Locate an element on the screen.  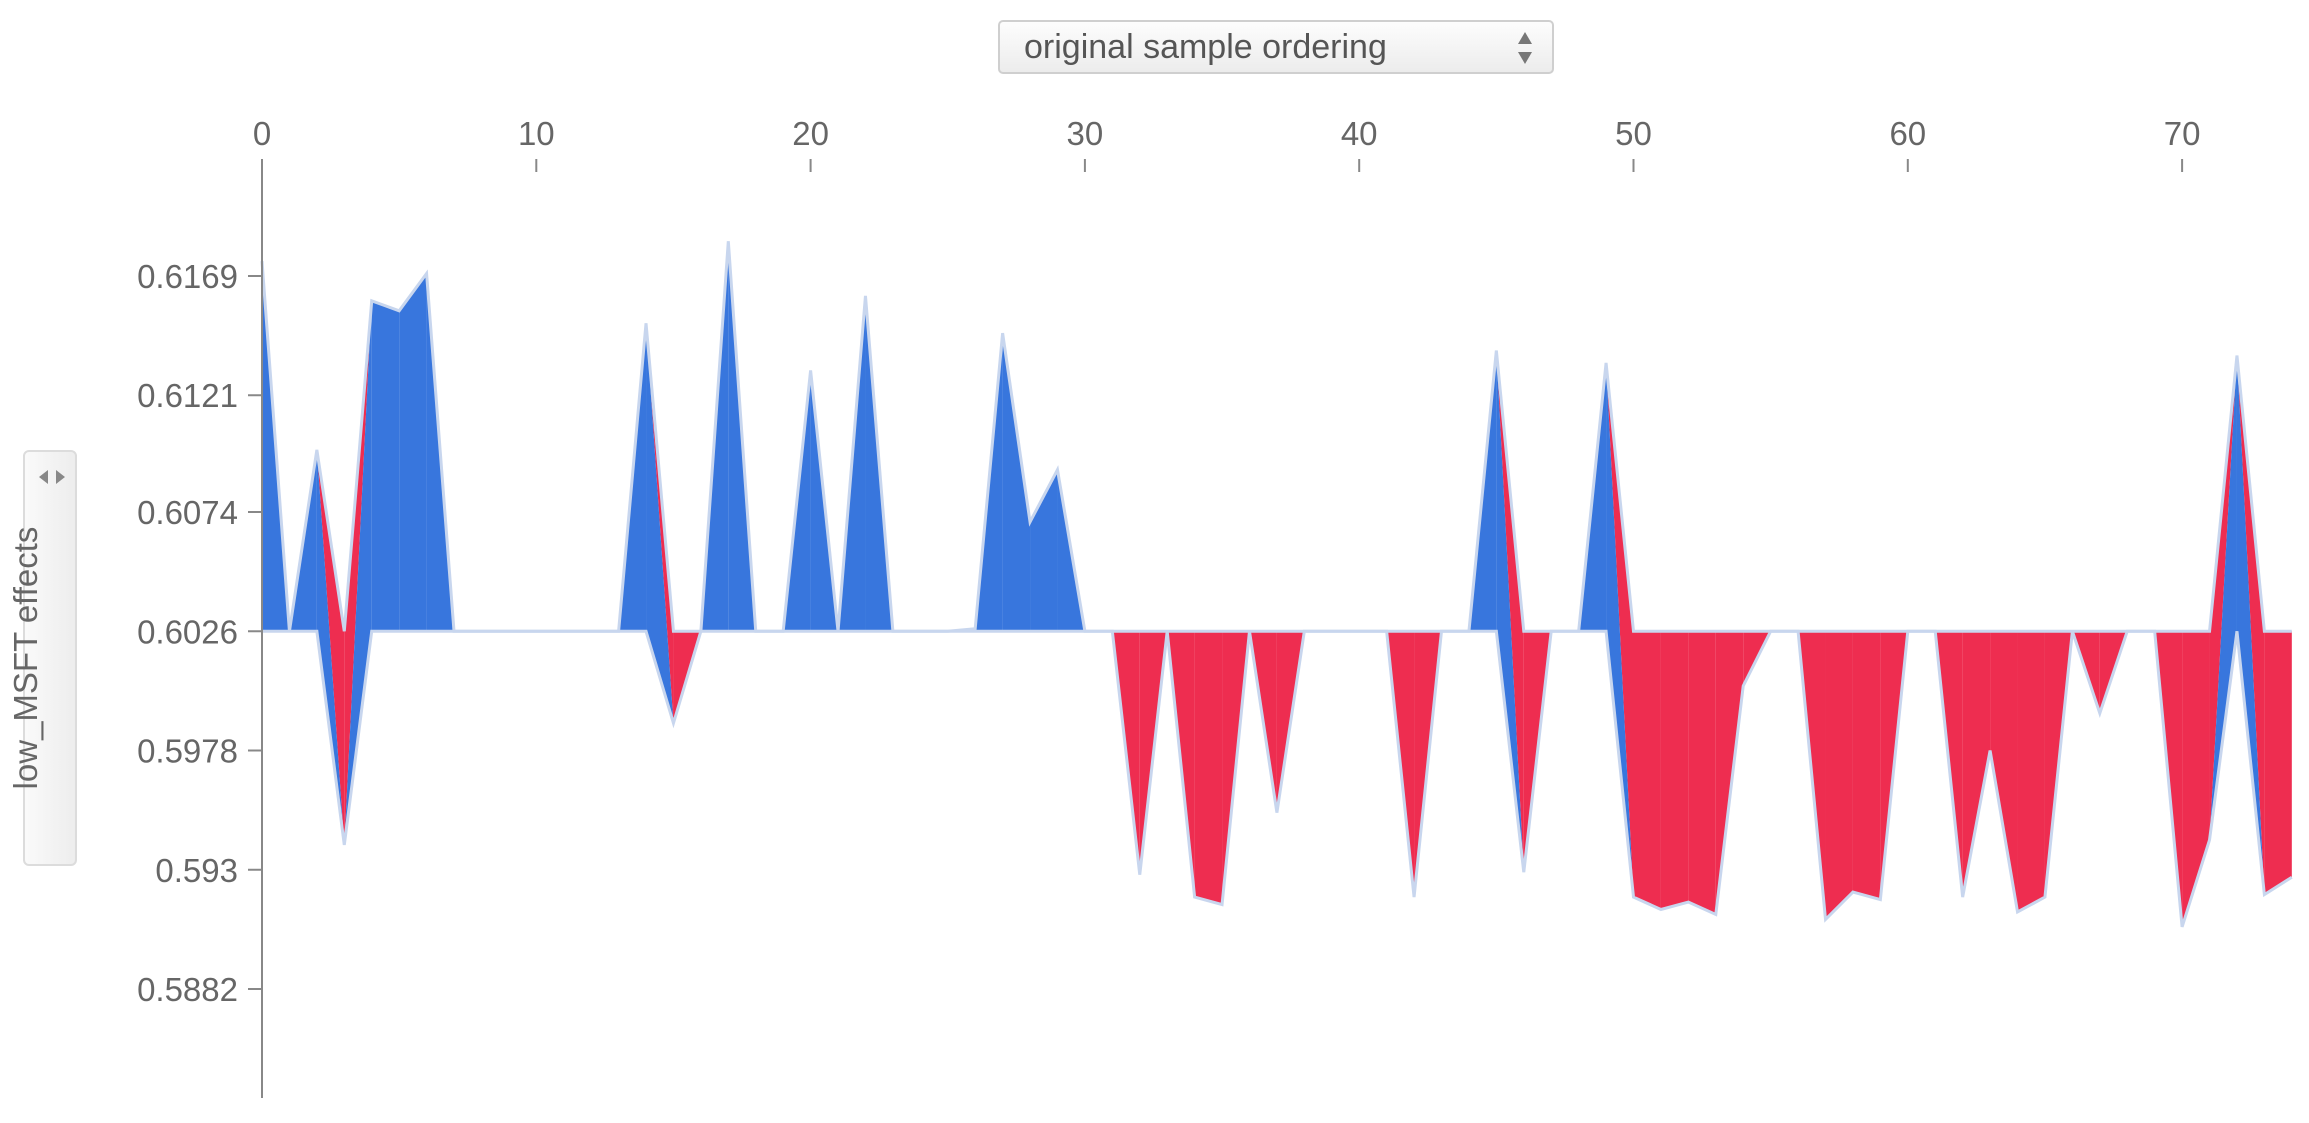
y-tick-label: 0.6169 is located at coordinates (187, 276).